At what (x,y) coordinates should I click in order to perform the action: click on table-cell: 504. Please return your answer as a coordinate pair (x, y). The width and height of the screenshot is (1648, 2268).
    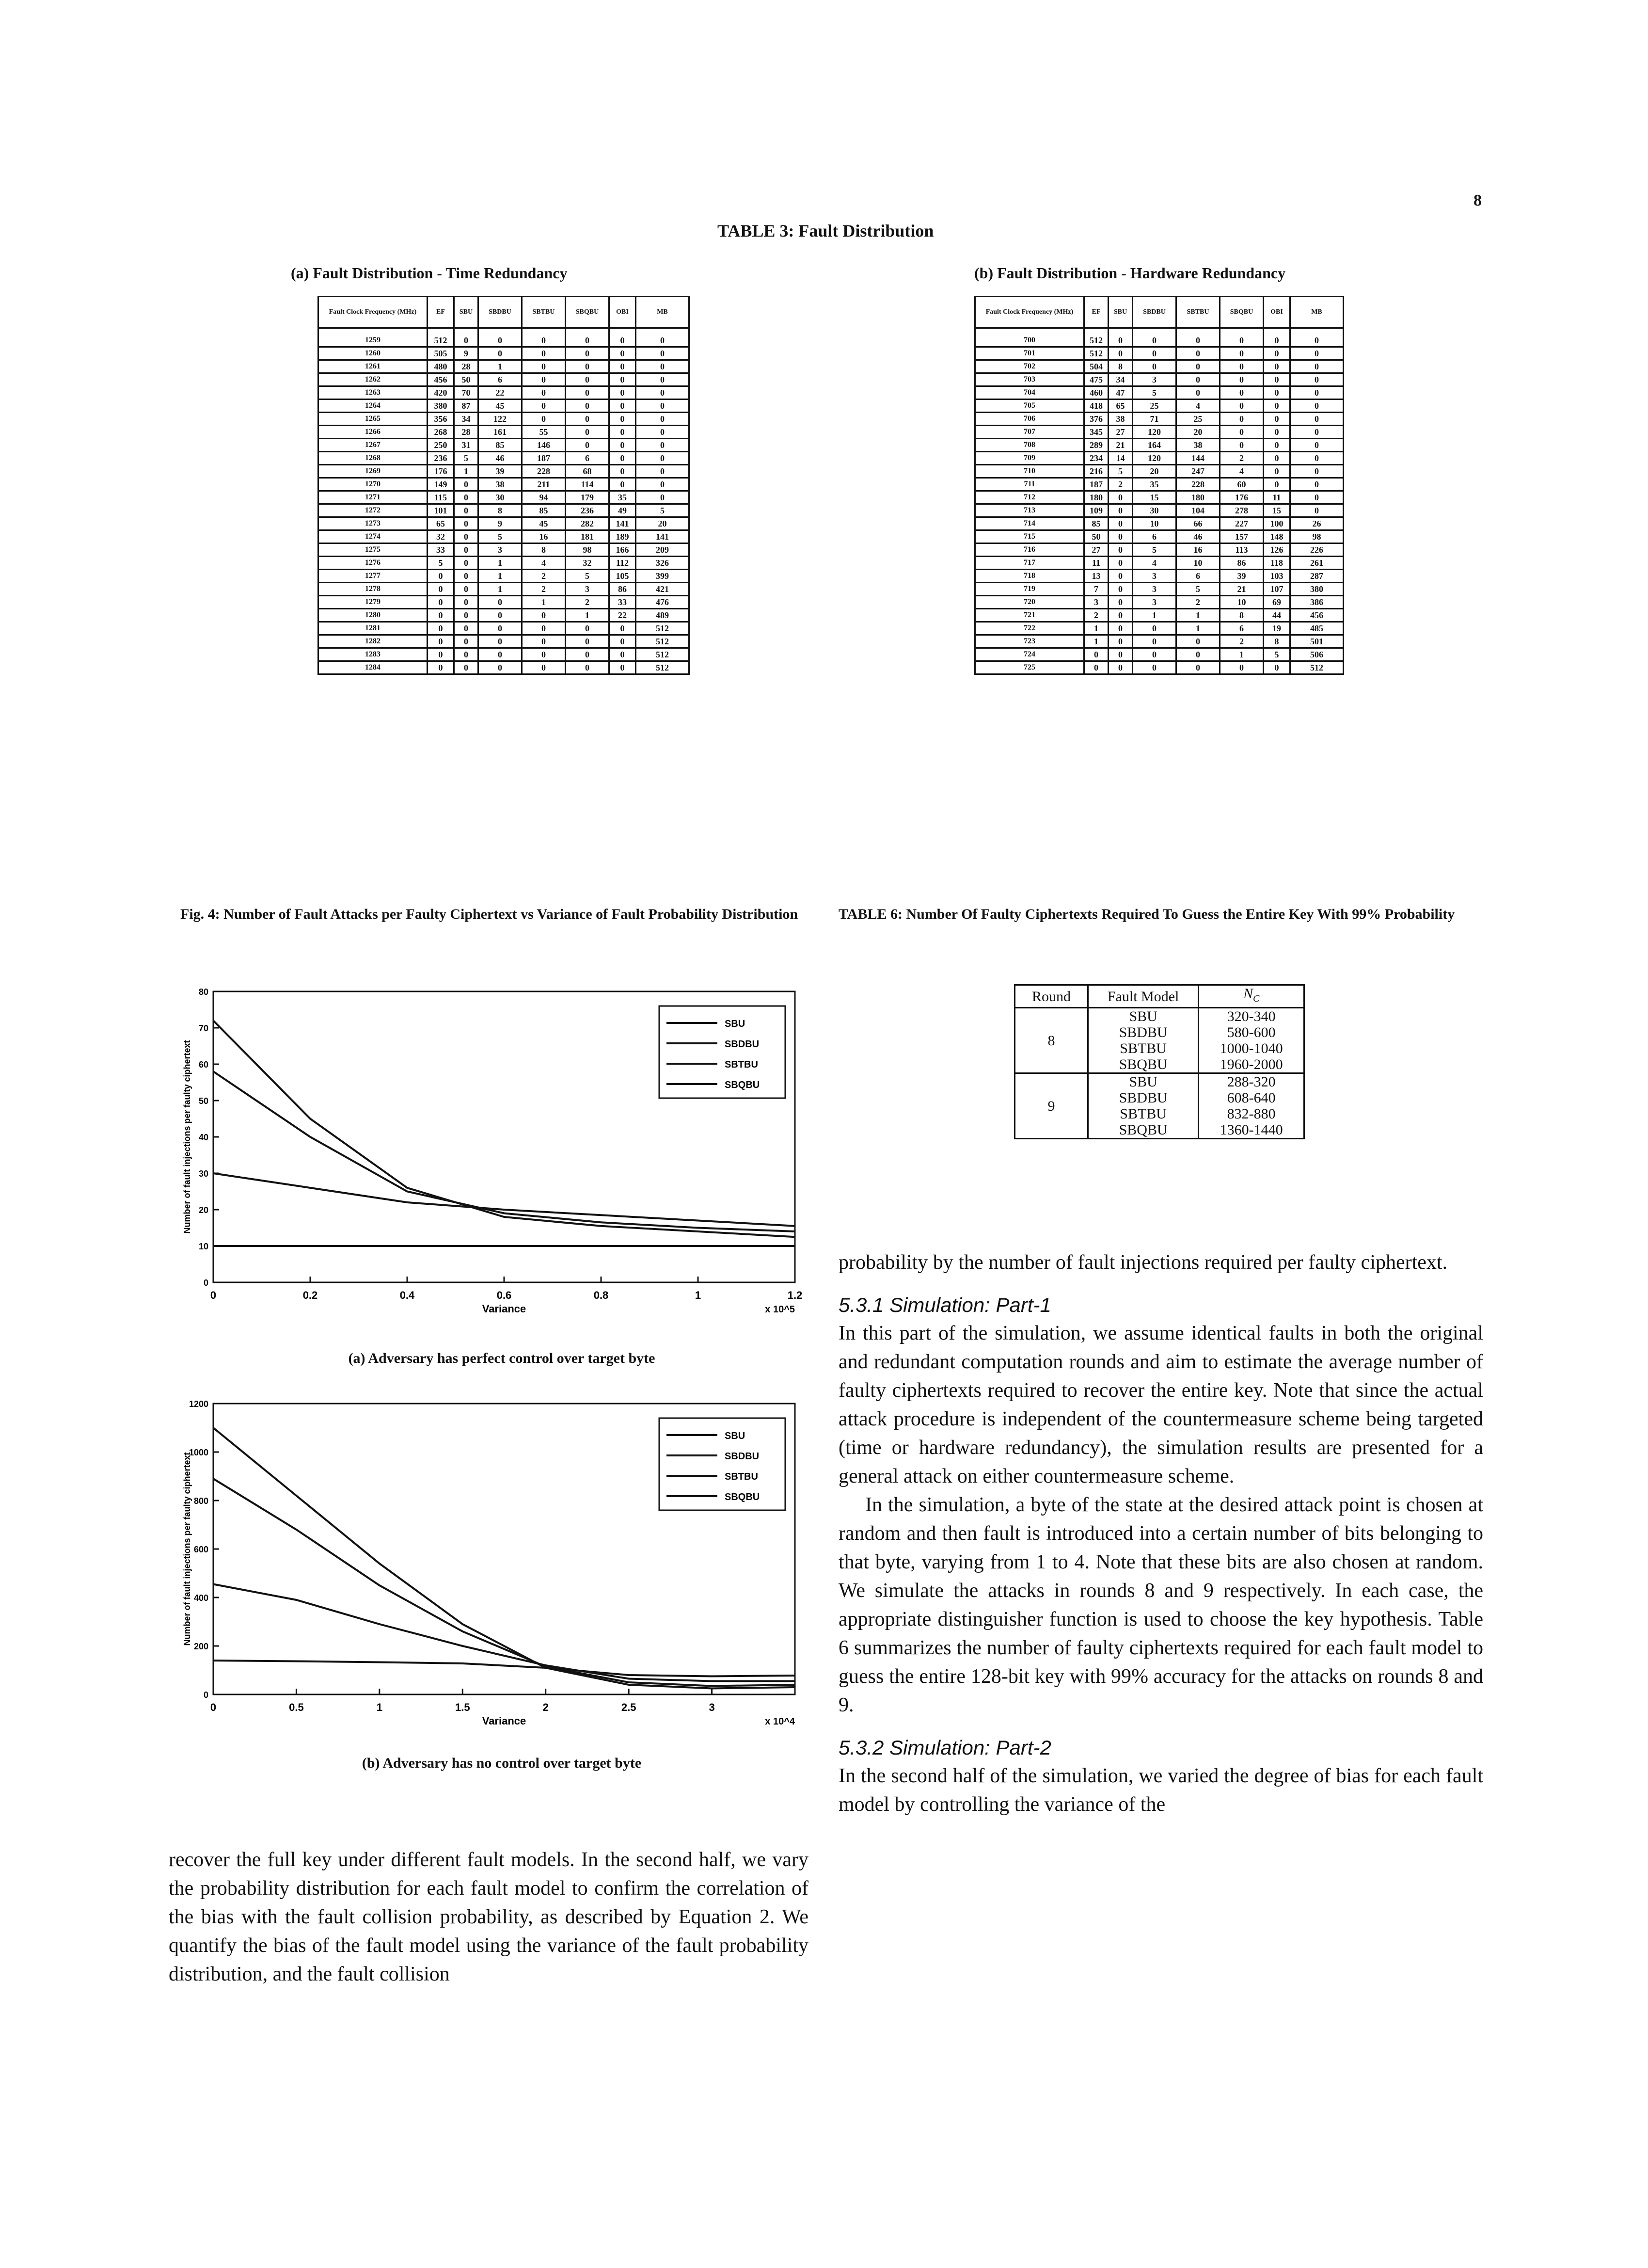
    Looking at the image, I should click on (1096, 366).